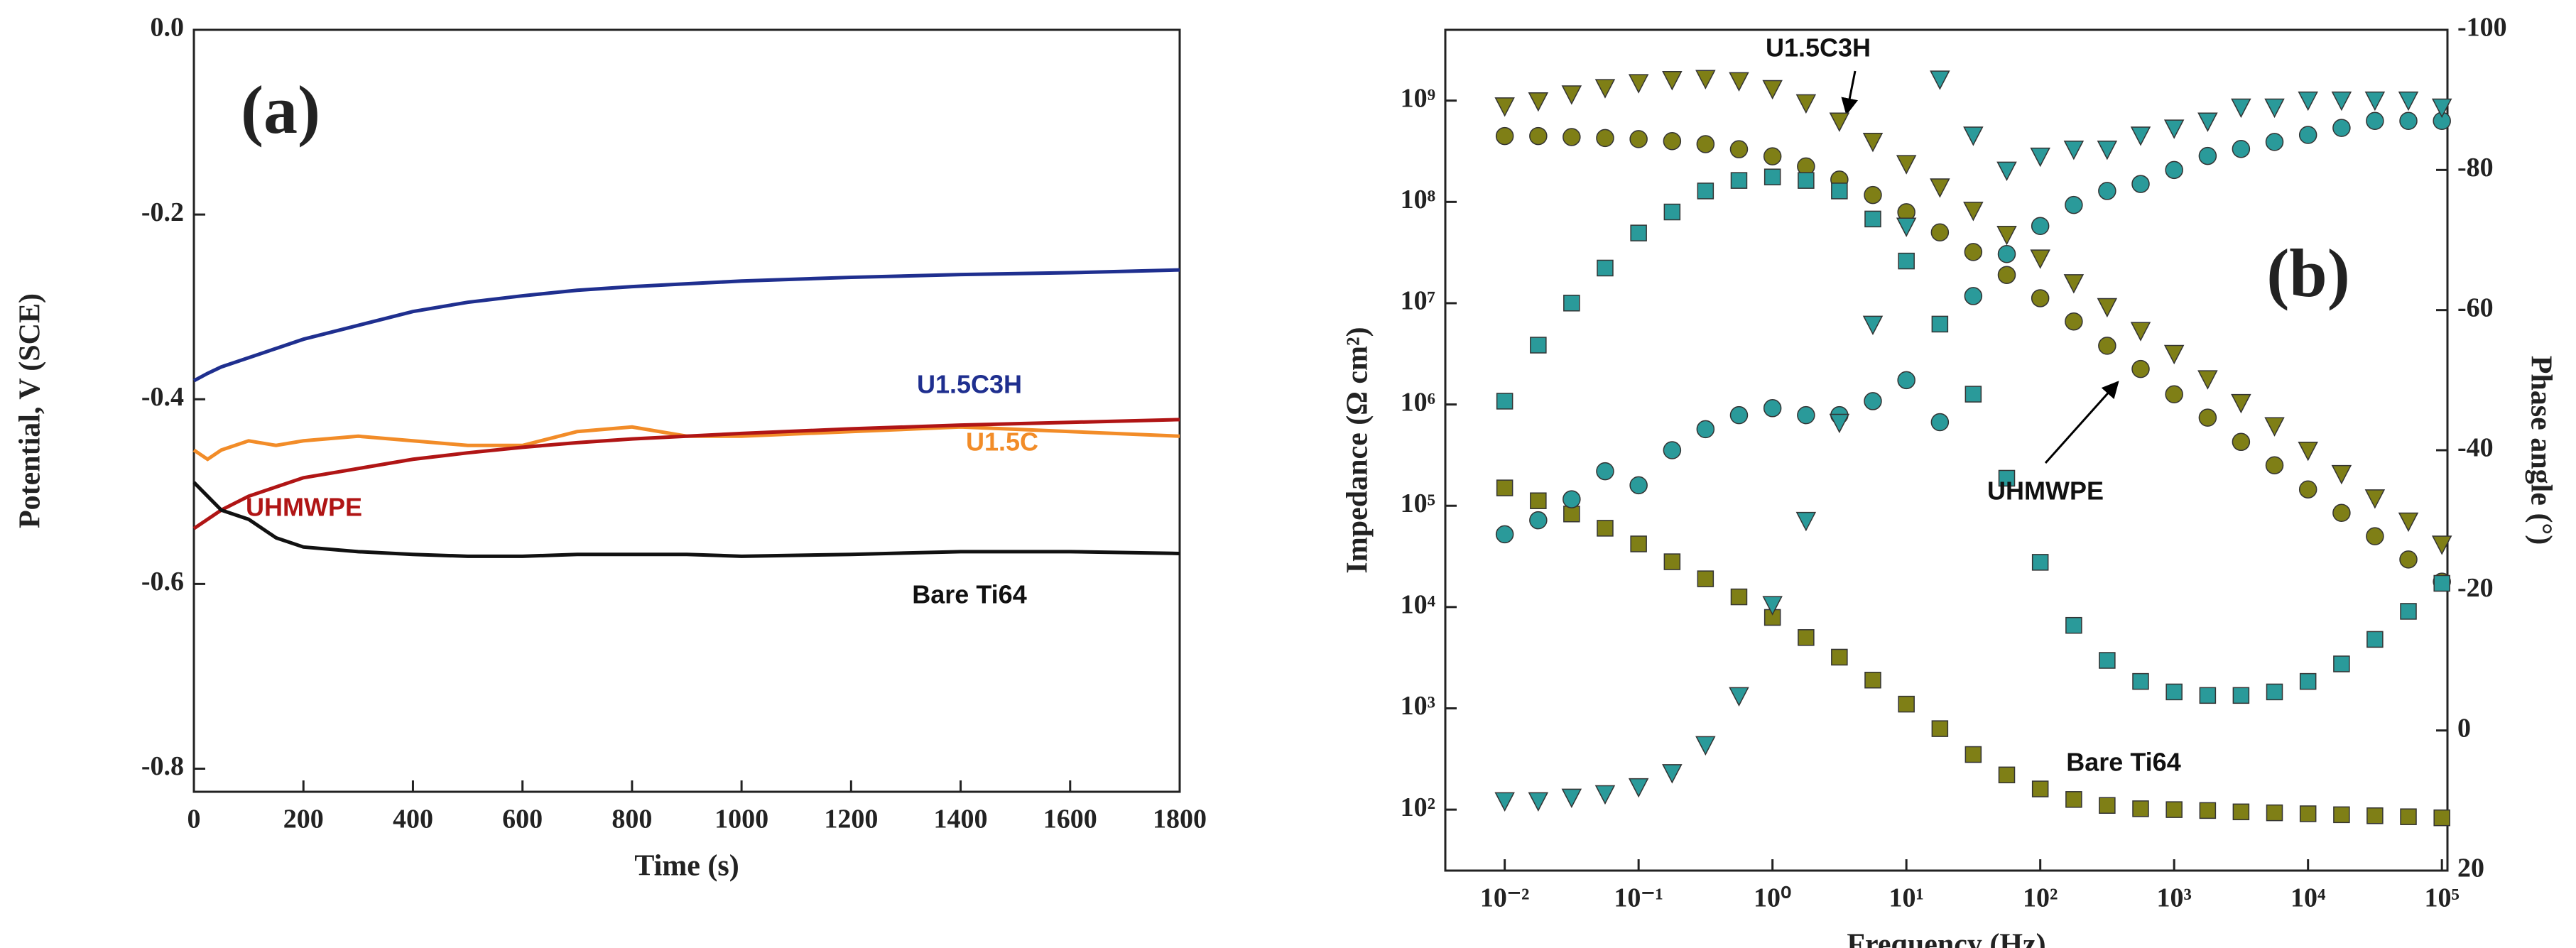  Describe the element at coordinates (2475, 167) in the screenshot. I see `y2-tick-label: -80` at that location.